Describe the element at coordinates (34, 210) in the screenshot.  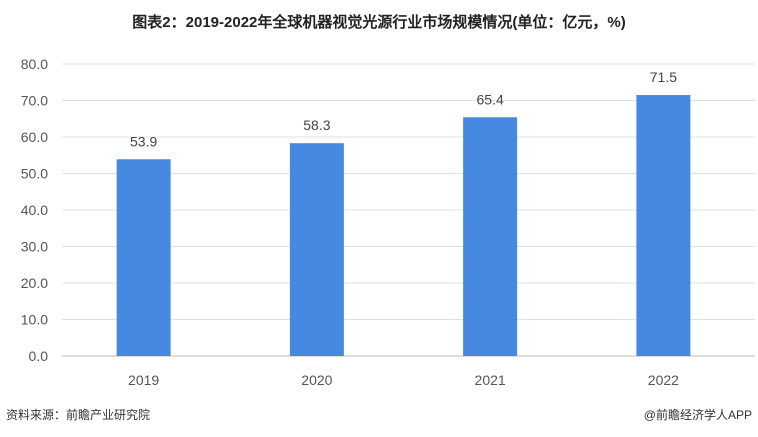
I see `y-tick-label: 40.0` at that location.